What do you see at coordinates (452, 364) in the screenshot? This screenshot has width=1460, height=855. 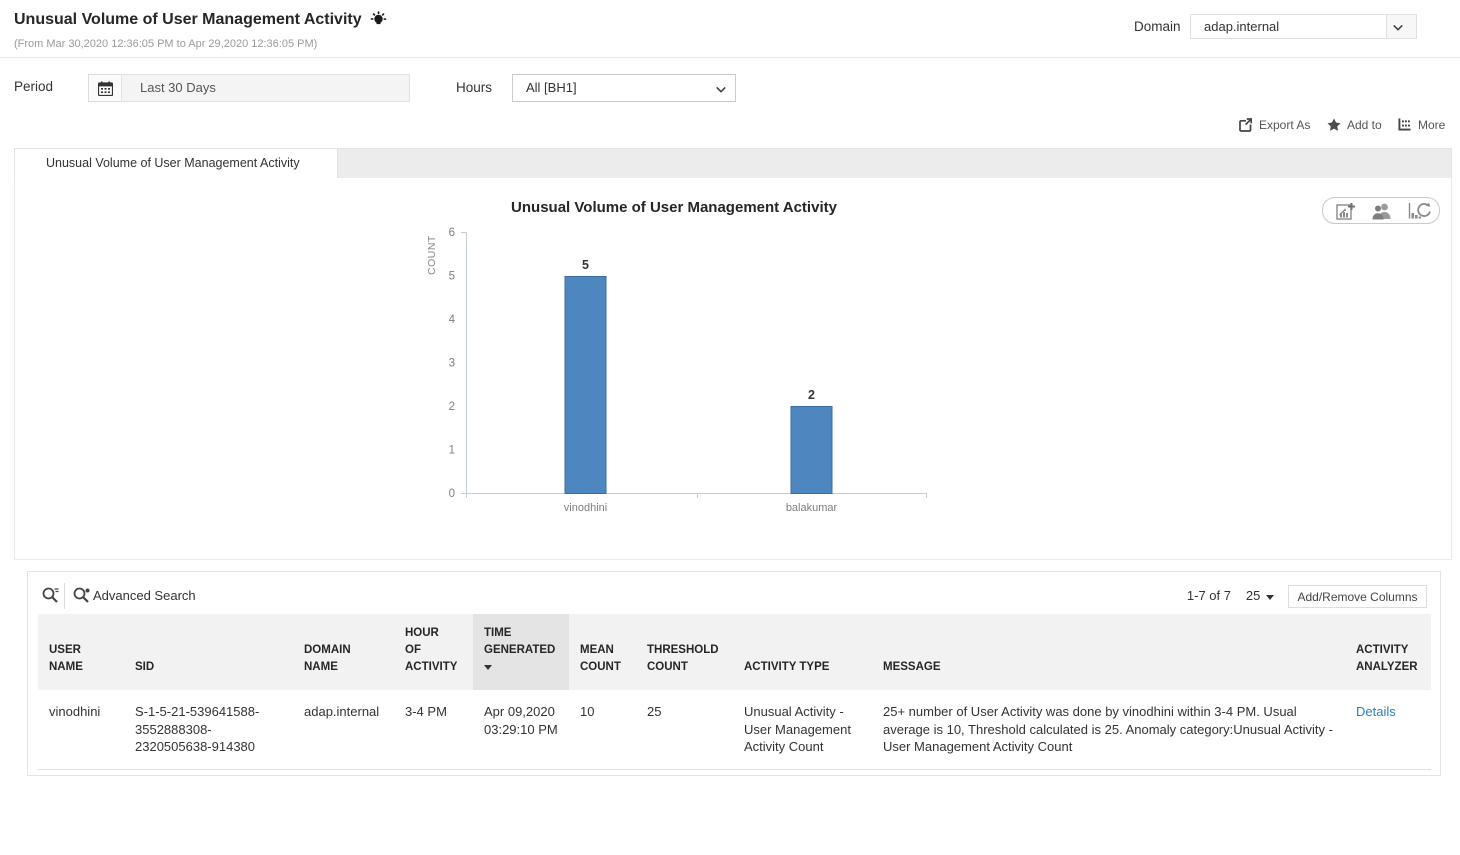 I see `svg-text: 3` at bounding box center [452, 364].